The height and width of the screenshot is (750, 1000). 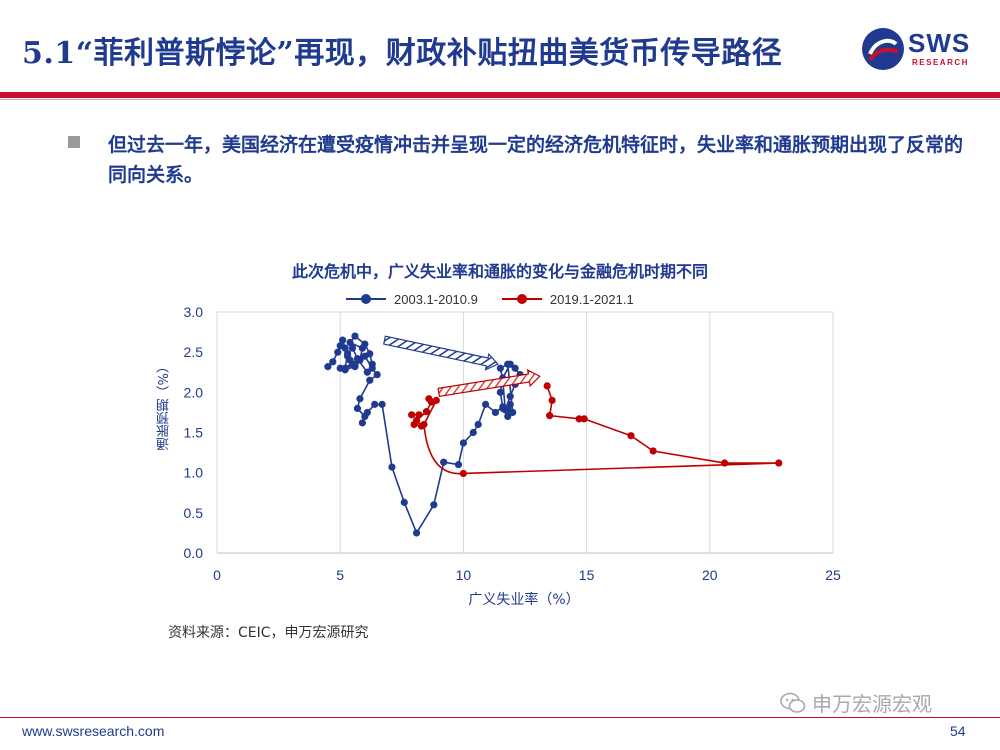 I want to click on trend-arrow-red, so click(x=489, y=383).